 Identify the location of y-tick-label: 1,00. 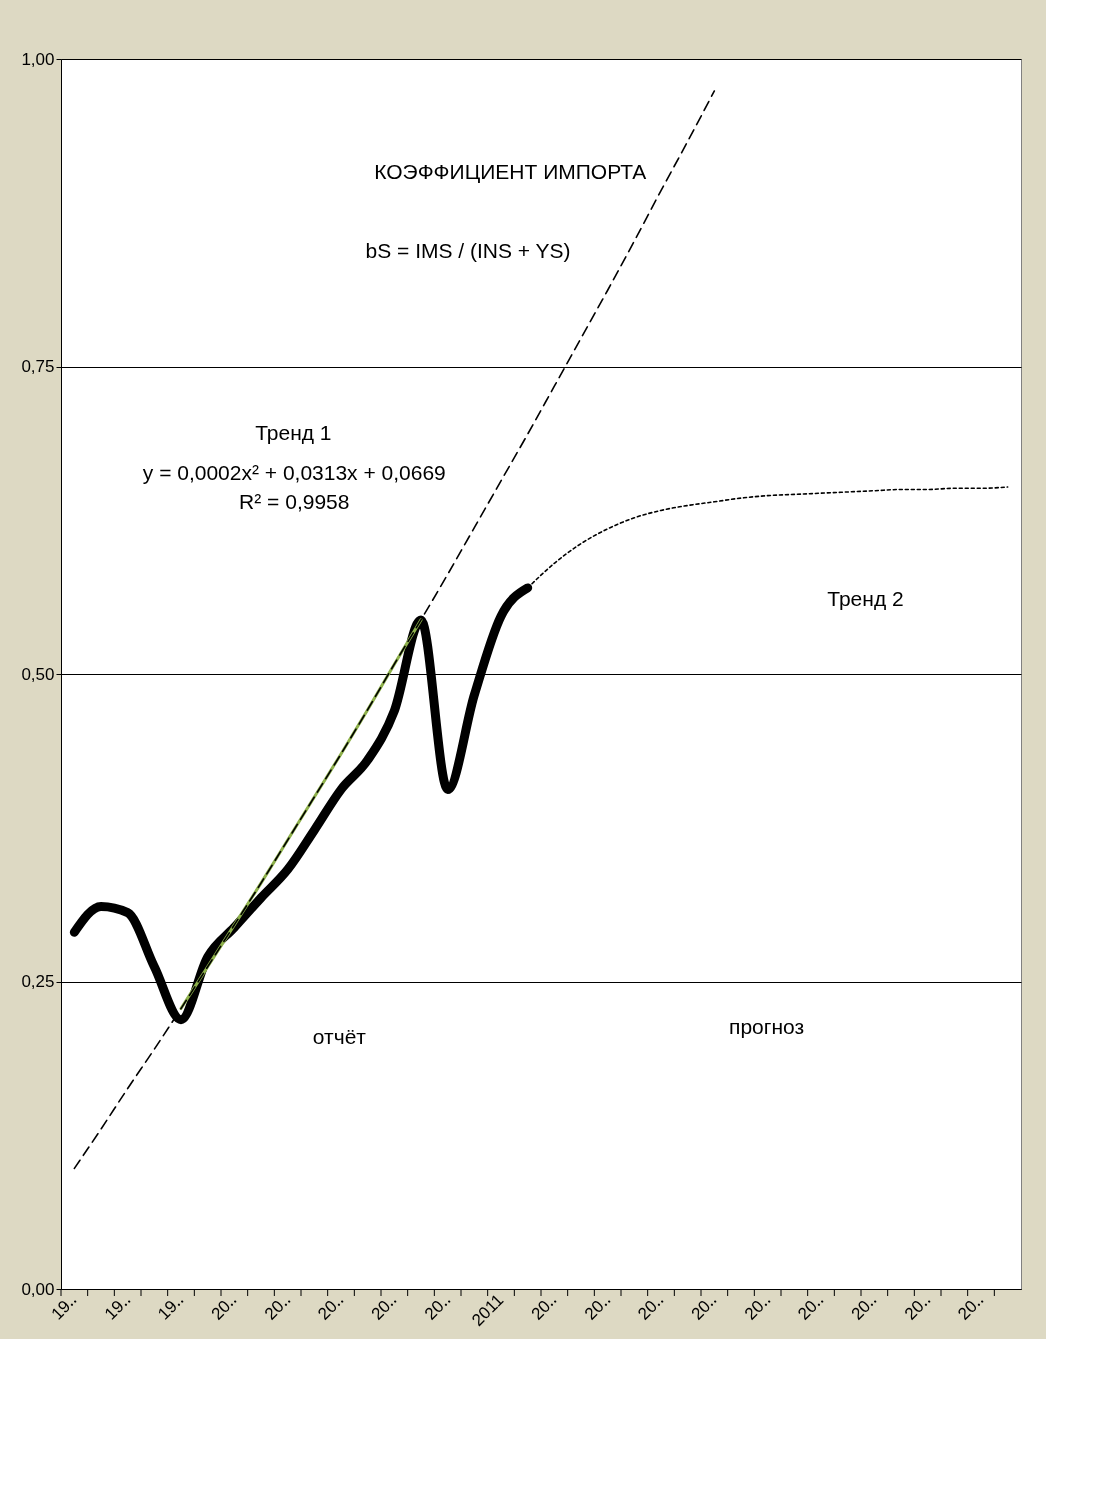
(38, 59).